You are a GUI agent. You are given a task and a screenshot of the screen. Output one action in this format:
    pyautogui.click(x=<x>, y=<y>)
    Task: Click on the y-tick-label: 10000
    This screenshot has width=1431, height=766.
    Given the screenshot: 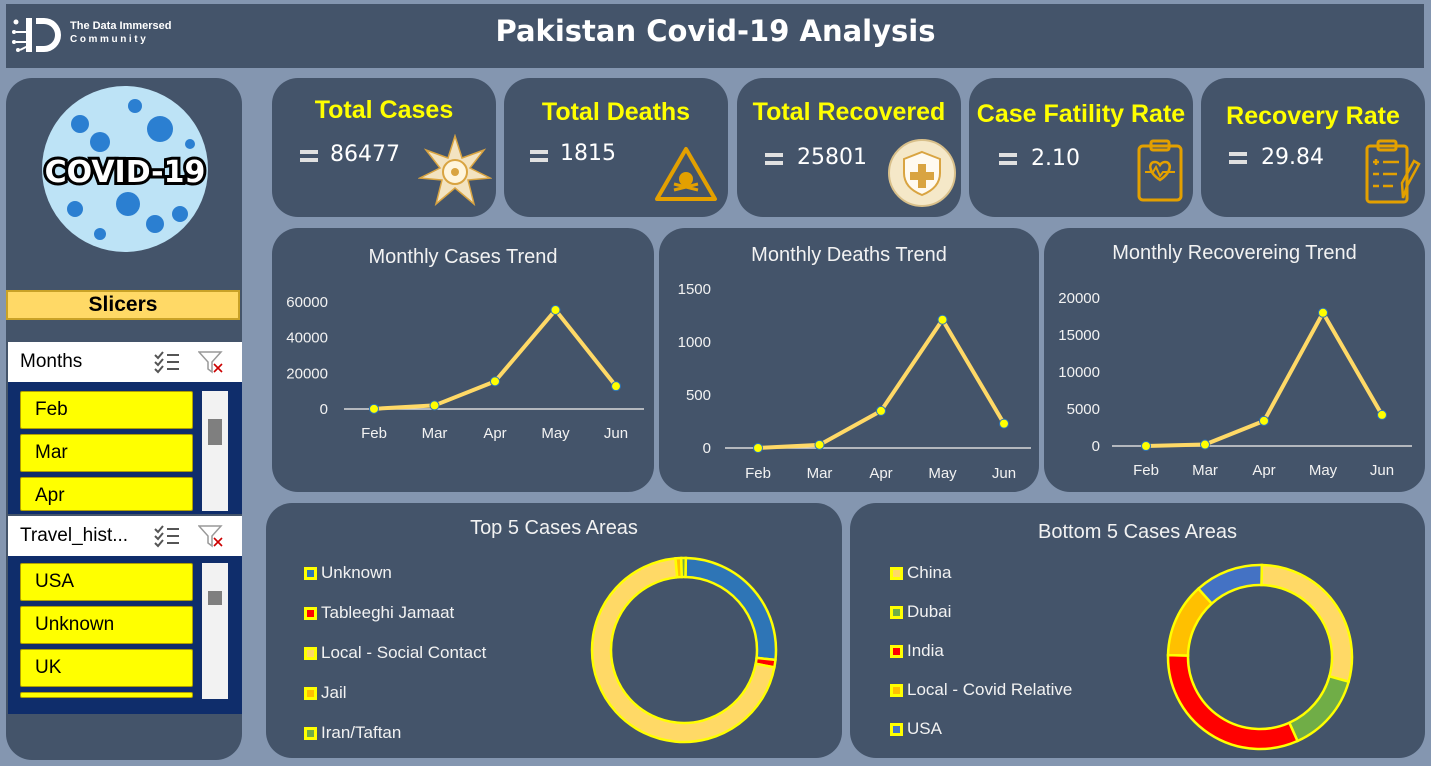 What is the action you would take?
    pyautogui.click(x=1079, y=372)
    